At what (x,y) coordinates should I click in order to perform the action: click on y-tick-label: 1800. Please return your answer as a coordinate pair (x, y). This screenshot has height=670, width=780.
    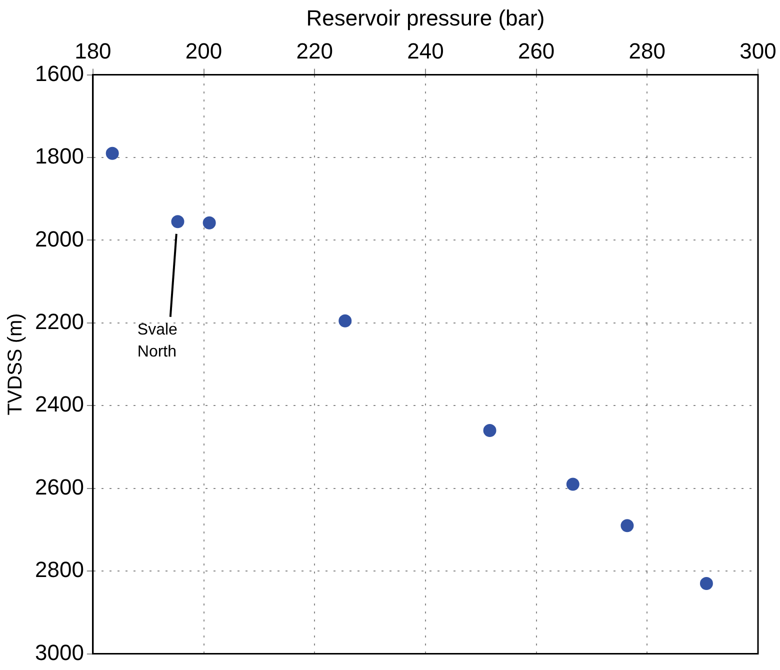
    Looking at the image, I should click on (59, 156).